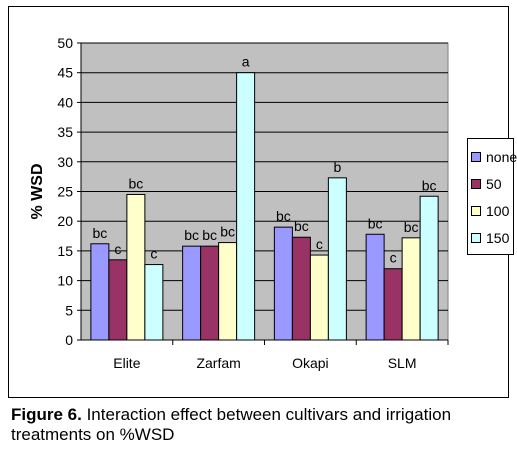  What do you see at coordinates (126, 363) in the screenshot?
I see `x-tick-label: Elite` at bounding box center [126, 363].